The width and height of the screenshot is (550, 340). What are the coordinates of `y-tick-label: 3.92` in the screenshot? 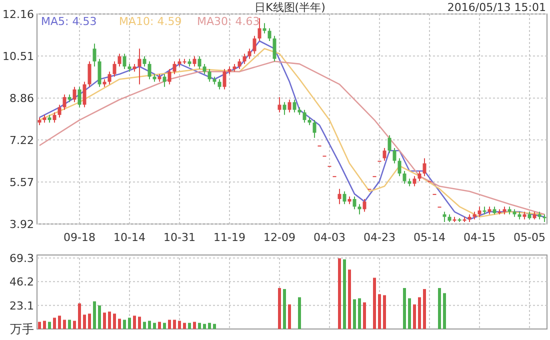 It's located at (22, 224).